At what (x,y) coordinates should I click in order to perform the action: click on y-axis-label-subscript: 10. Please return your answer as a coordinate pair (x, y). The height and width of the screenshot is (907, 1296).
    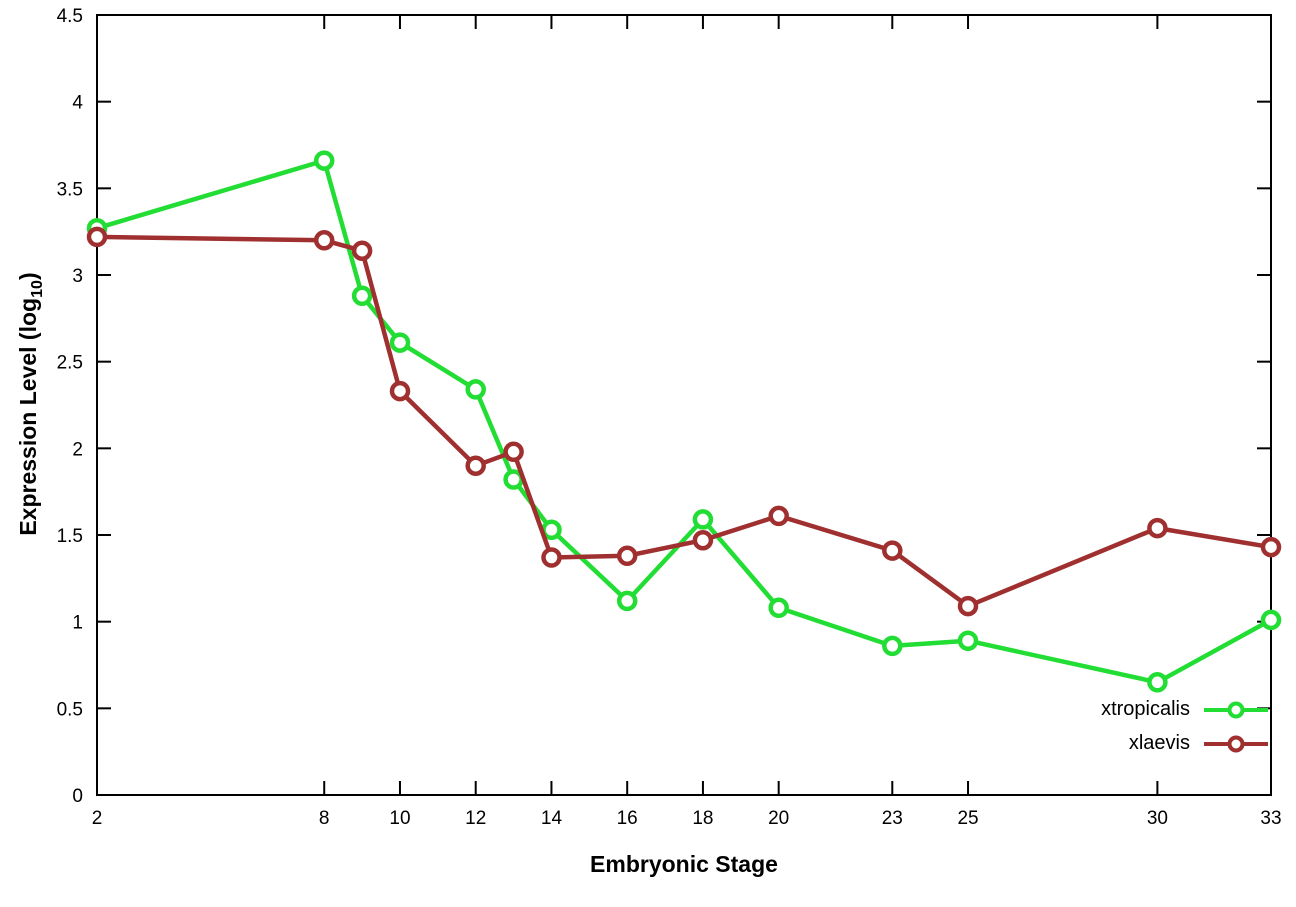
    Looking at the image, I should click on (36, 289).